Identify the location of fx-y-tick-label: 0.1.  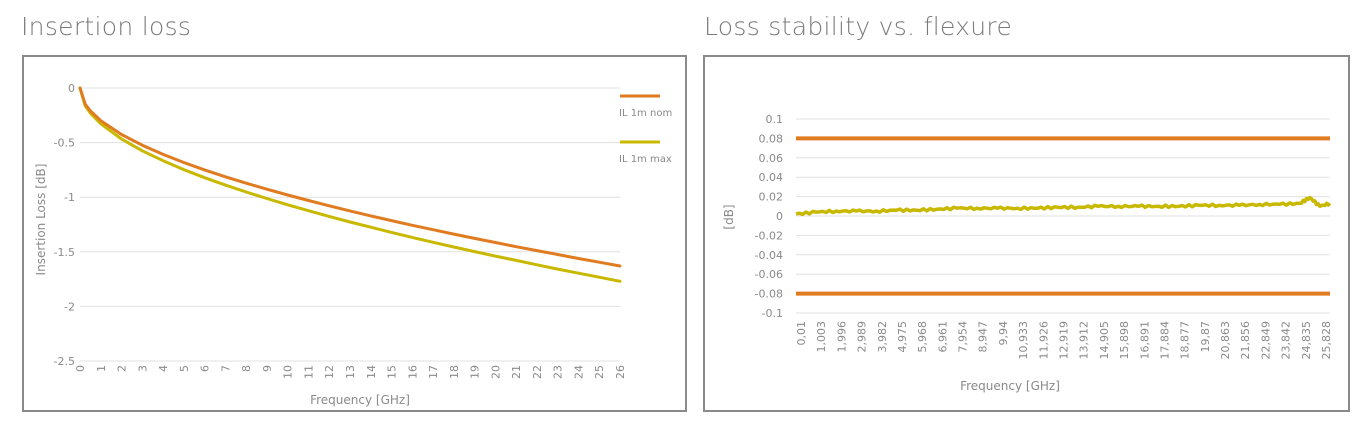
(775, 119).